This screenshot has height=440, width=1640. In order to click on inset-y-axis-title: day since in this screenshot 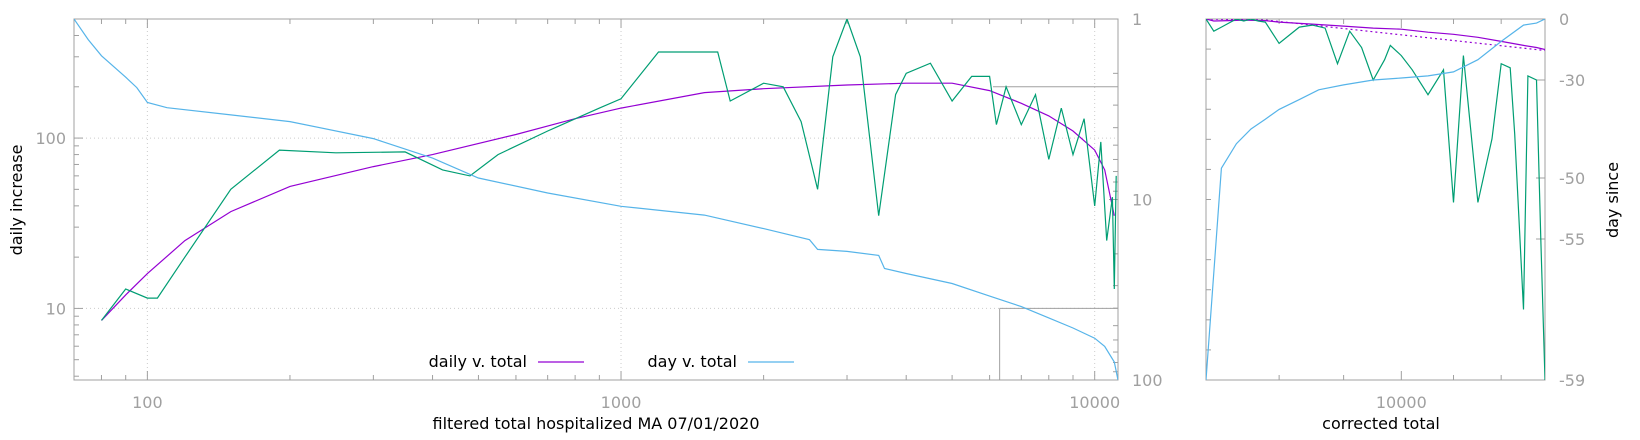, I will do `click(1612, 200)`.